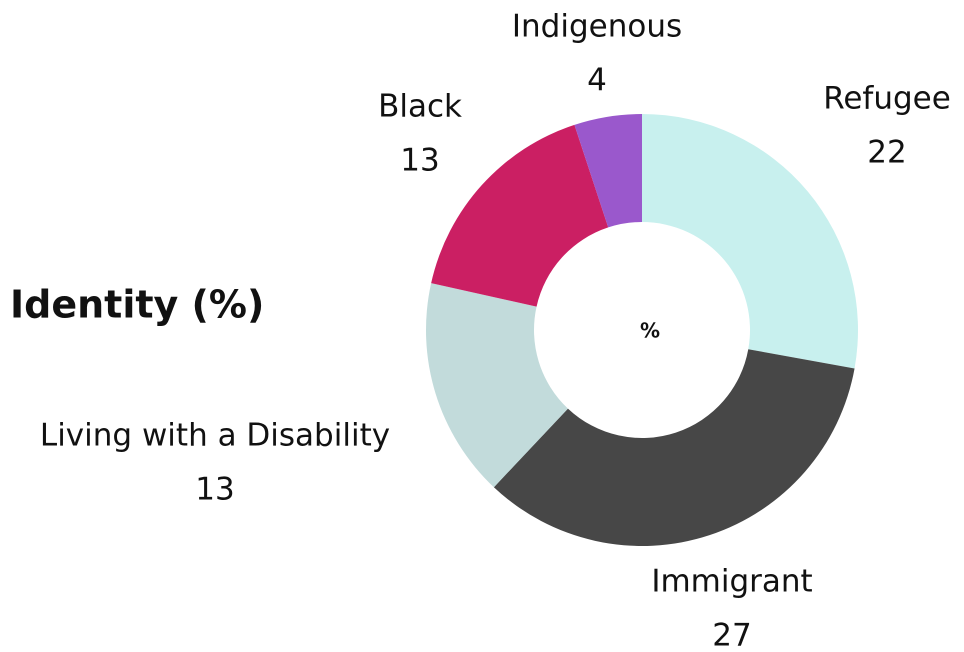  Describe the element at coordinates (597, 81) in the screenshot. I see `slice-value: 4` at that location.